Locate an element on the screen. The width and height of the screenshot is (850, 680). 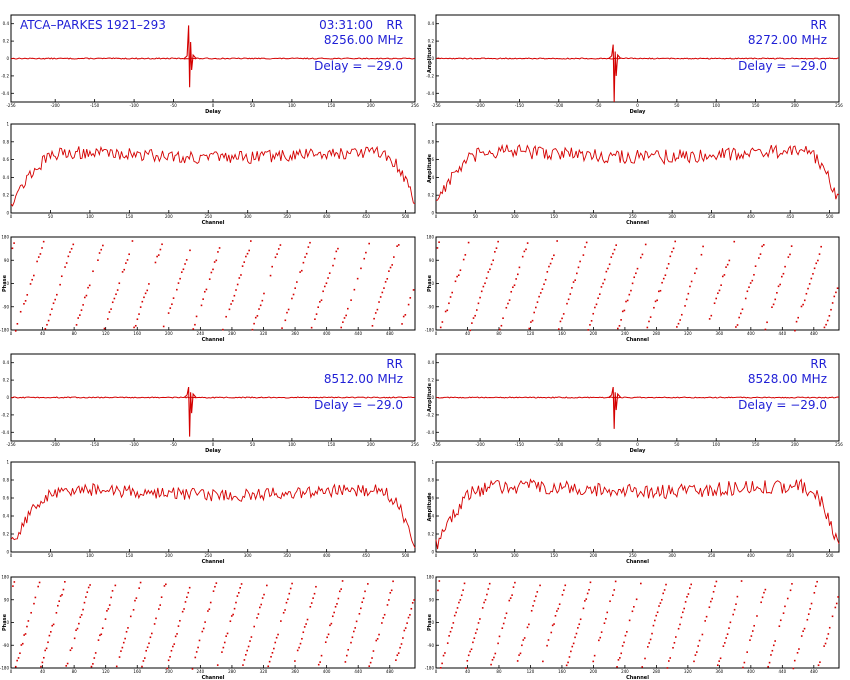
delay-8528-xlabel: Delay is located at coordinates (638, 451).